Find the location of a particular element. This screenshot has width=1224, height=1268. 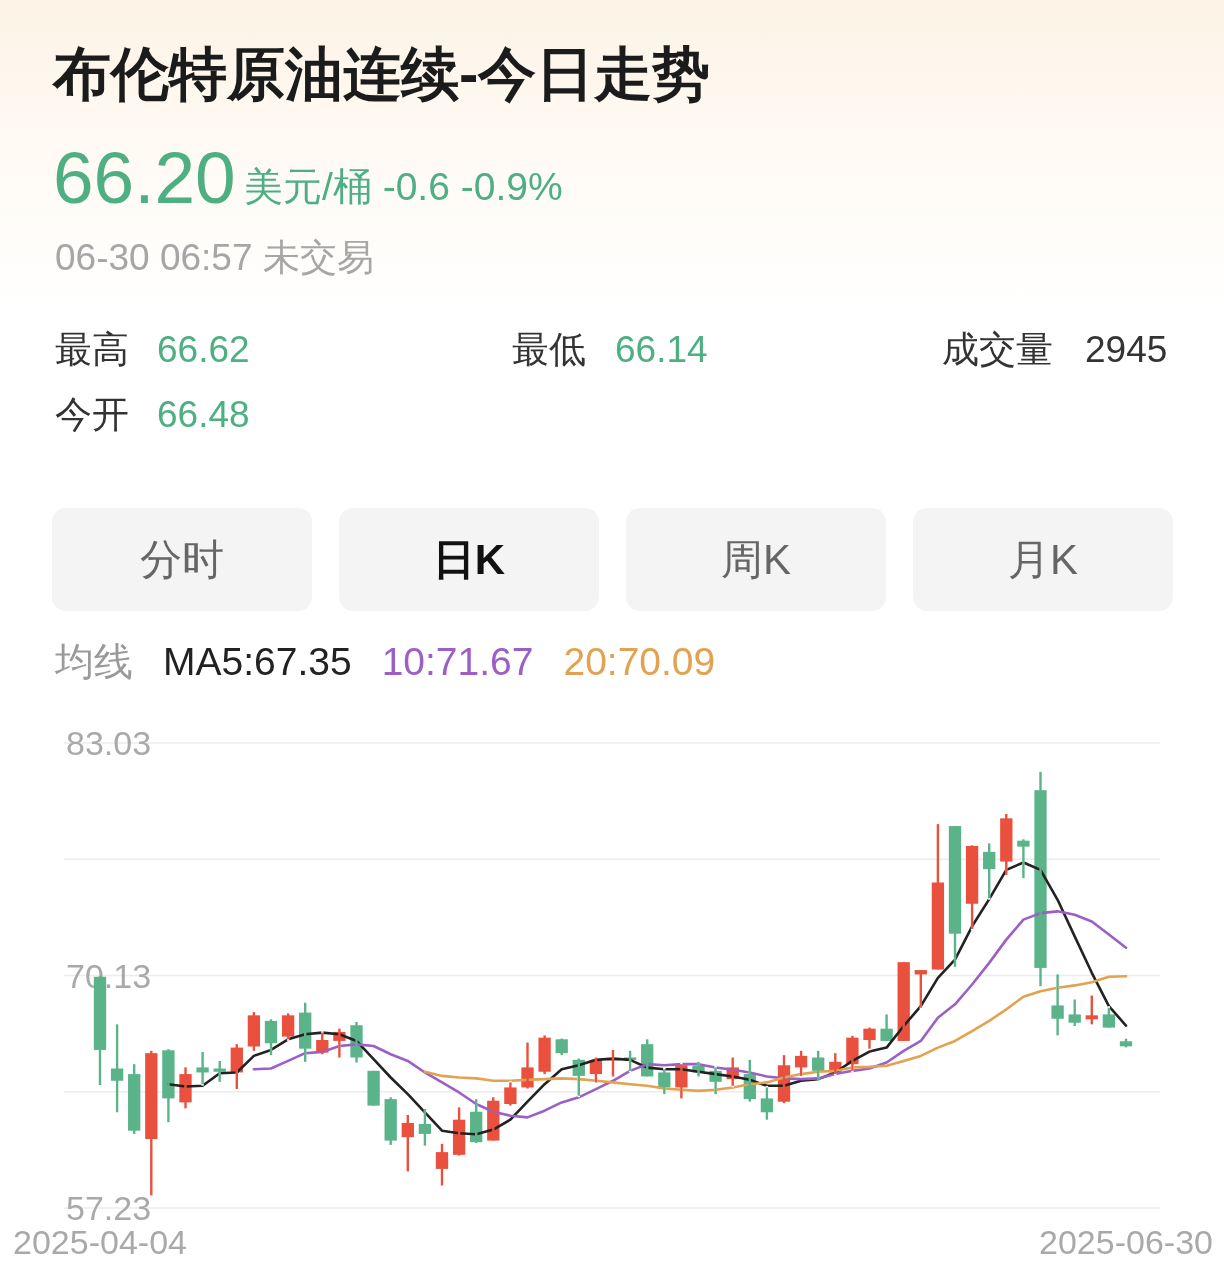

note: 最低 is located at coordinates (549, 349).